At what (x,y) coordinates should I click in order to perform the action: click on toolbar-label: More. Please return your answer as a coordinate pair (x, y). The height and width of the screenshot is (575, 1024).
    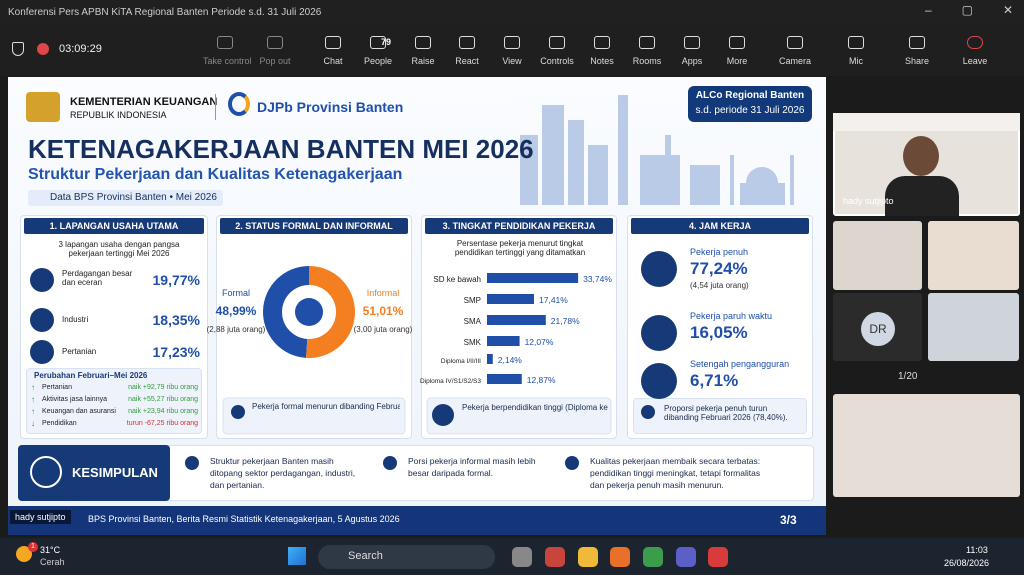
    Looking at the image, I should click on (737, 61).